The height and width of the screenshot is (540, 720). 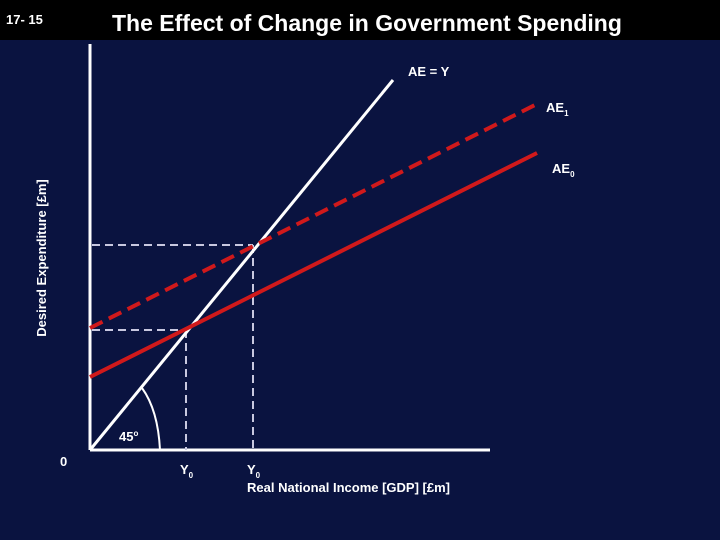 I want to click on ae0-label: AE0, so click(x=563, y=170).